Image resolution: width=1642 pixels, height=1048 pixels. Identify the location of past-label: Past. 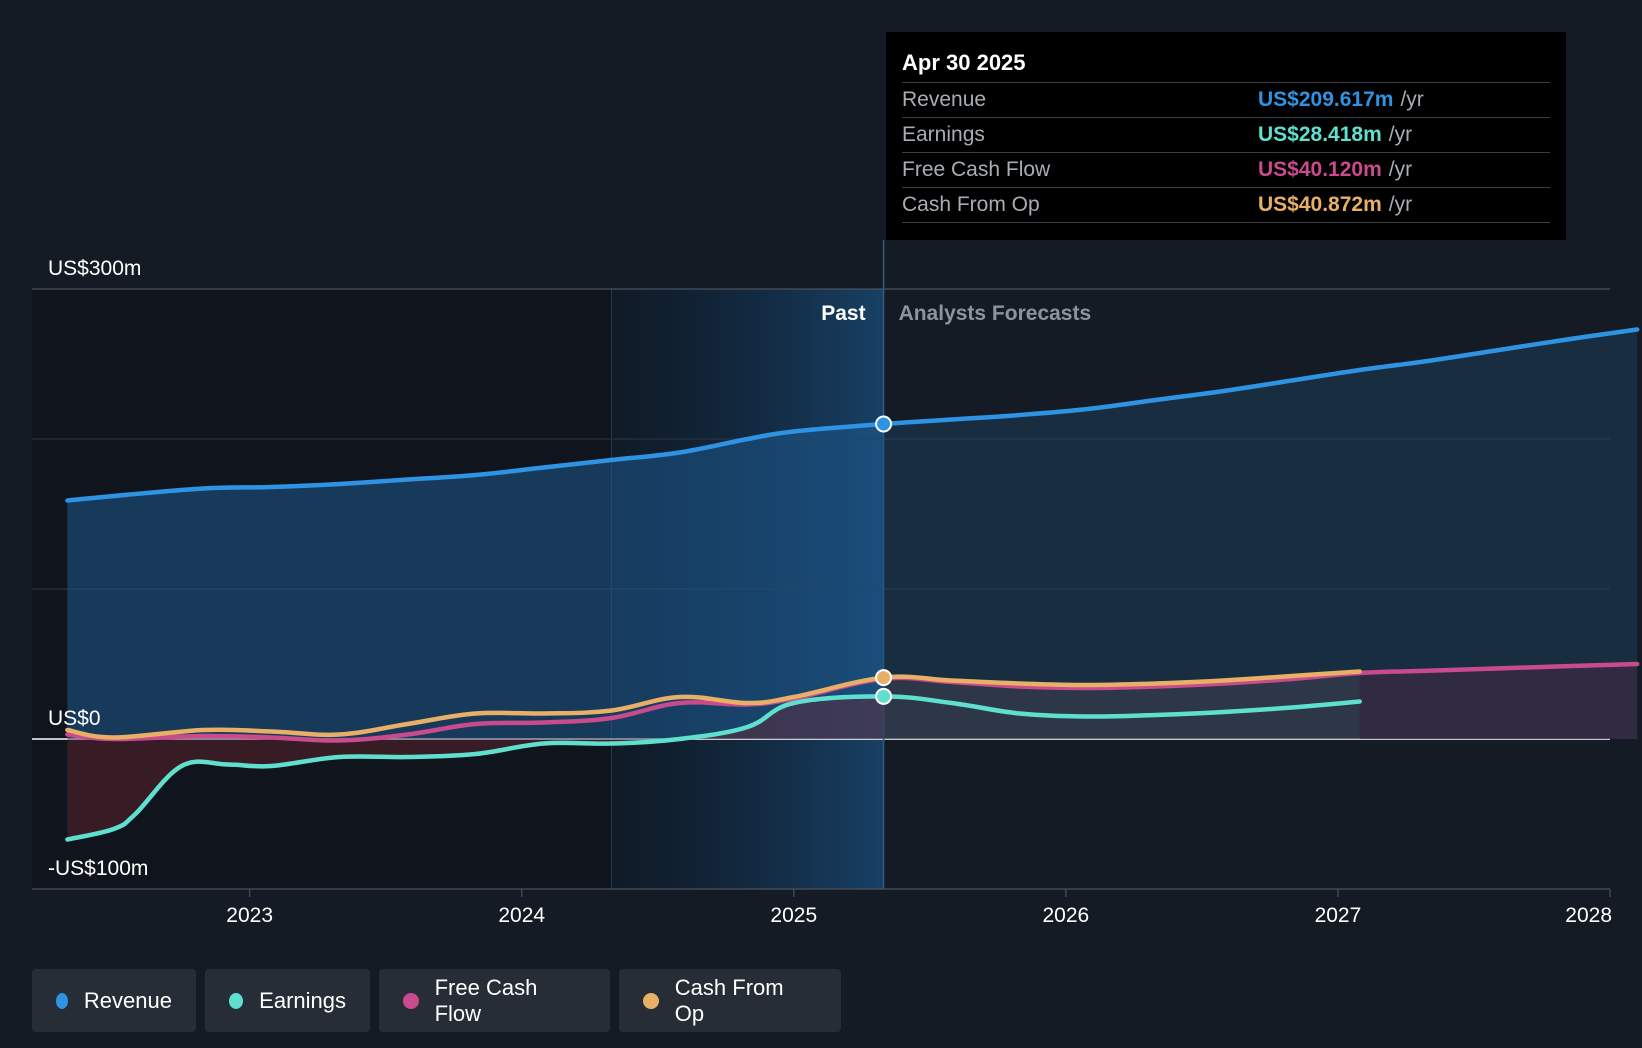
(843, 313).